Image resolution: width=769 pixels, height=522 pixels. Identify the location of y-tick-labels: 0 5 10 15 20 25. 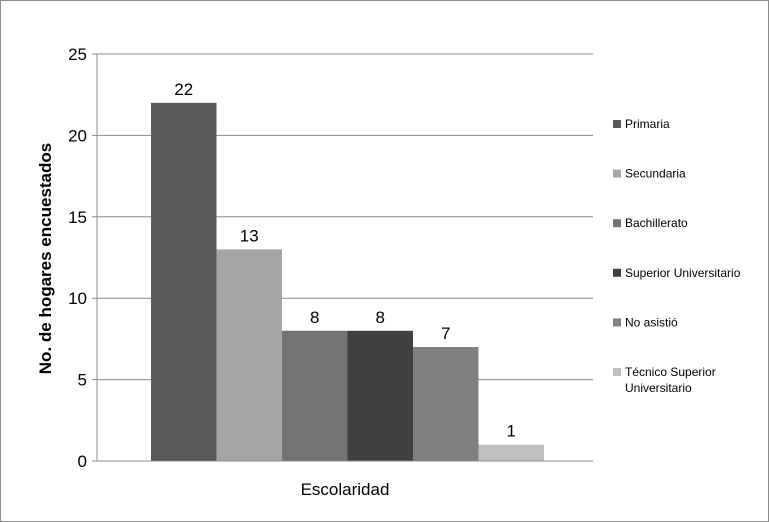
(77, 258).